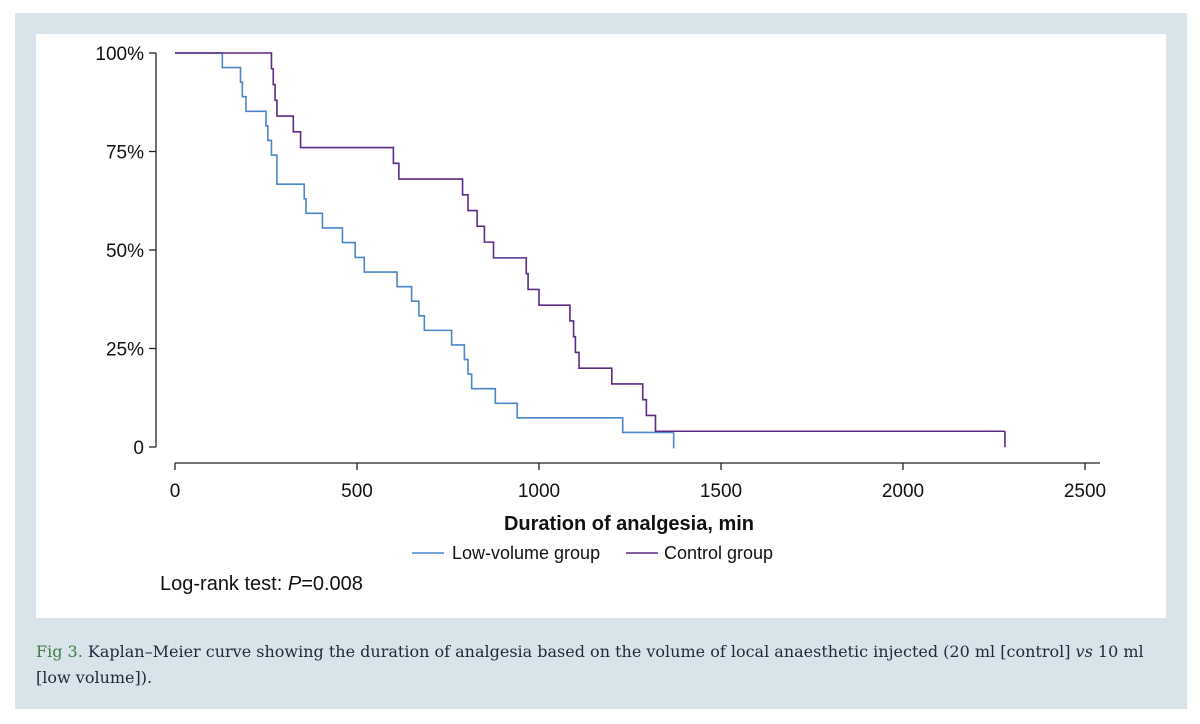 This screenshot has height=724, width=1200. I want to click on x-tick-label: 0, so click(175, 491).